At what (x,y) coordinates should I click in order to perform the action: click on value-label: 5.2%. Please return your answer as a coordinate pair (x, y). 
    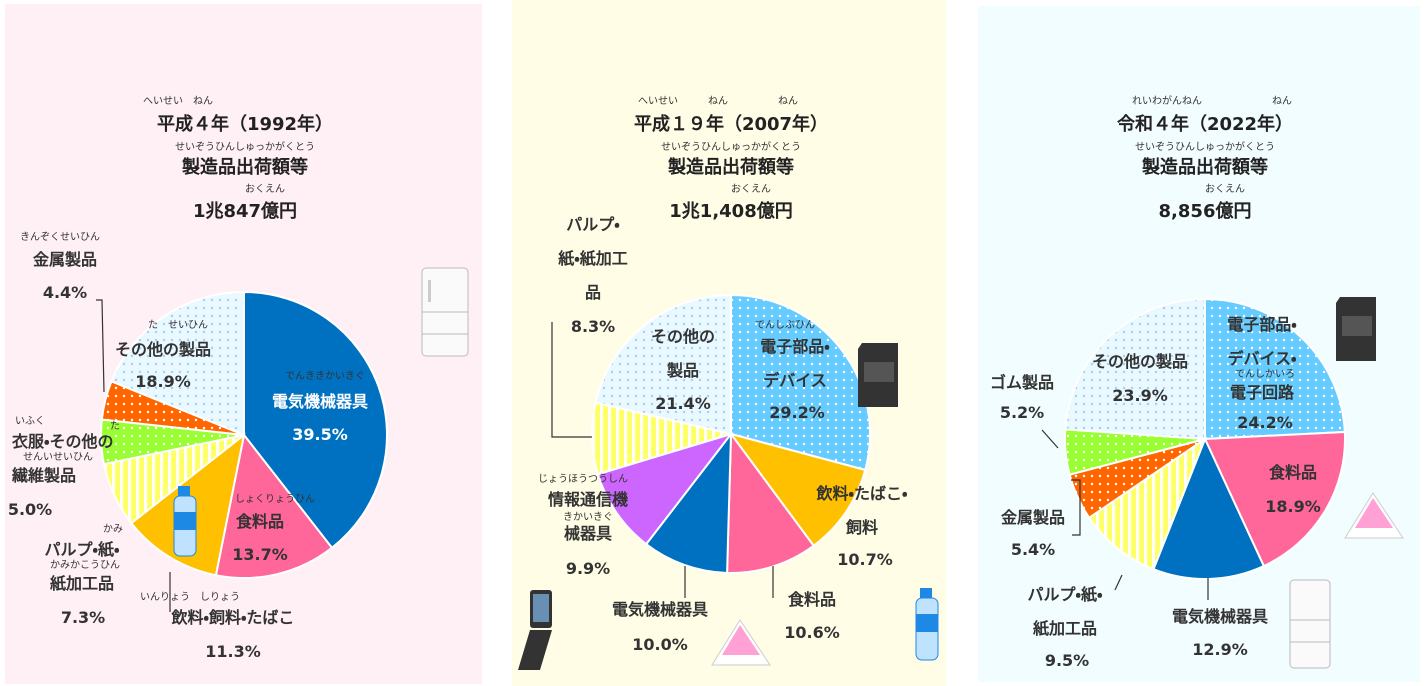
    Looking at the image, I should click on (1022, 412).